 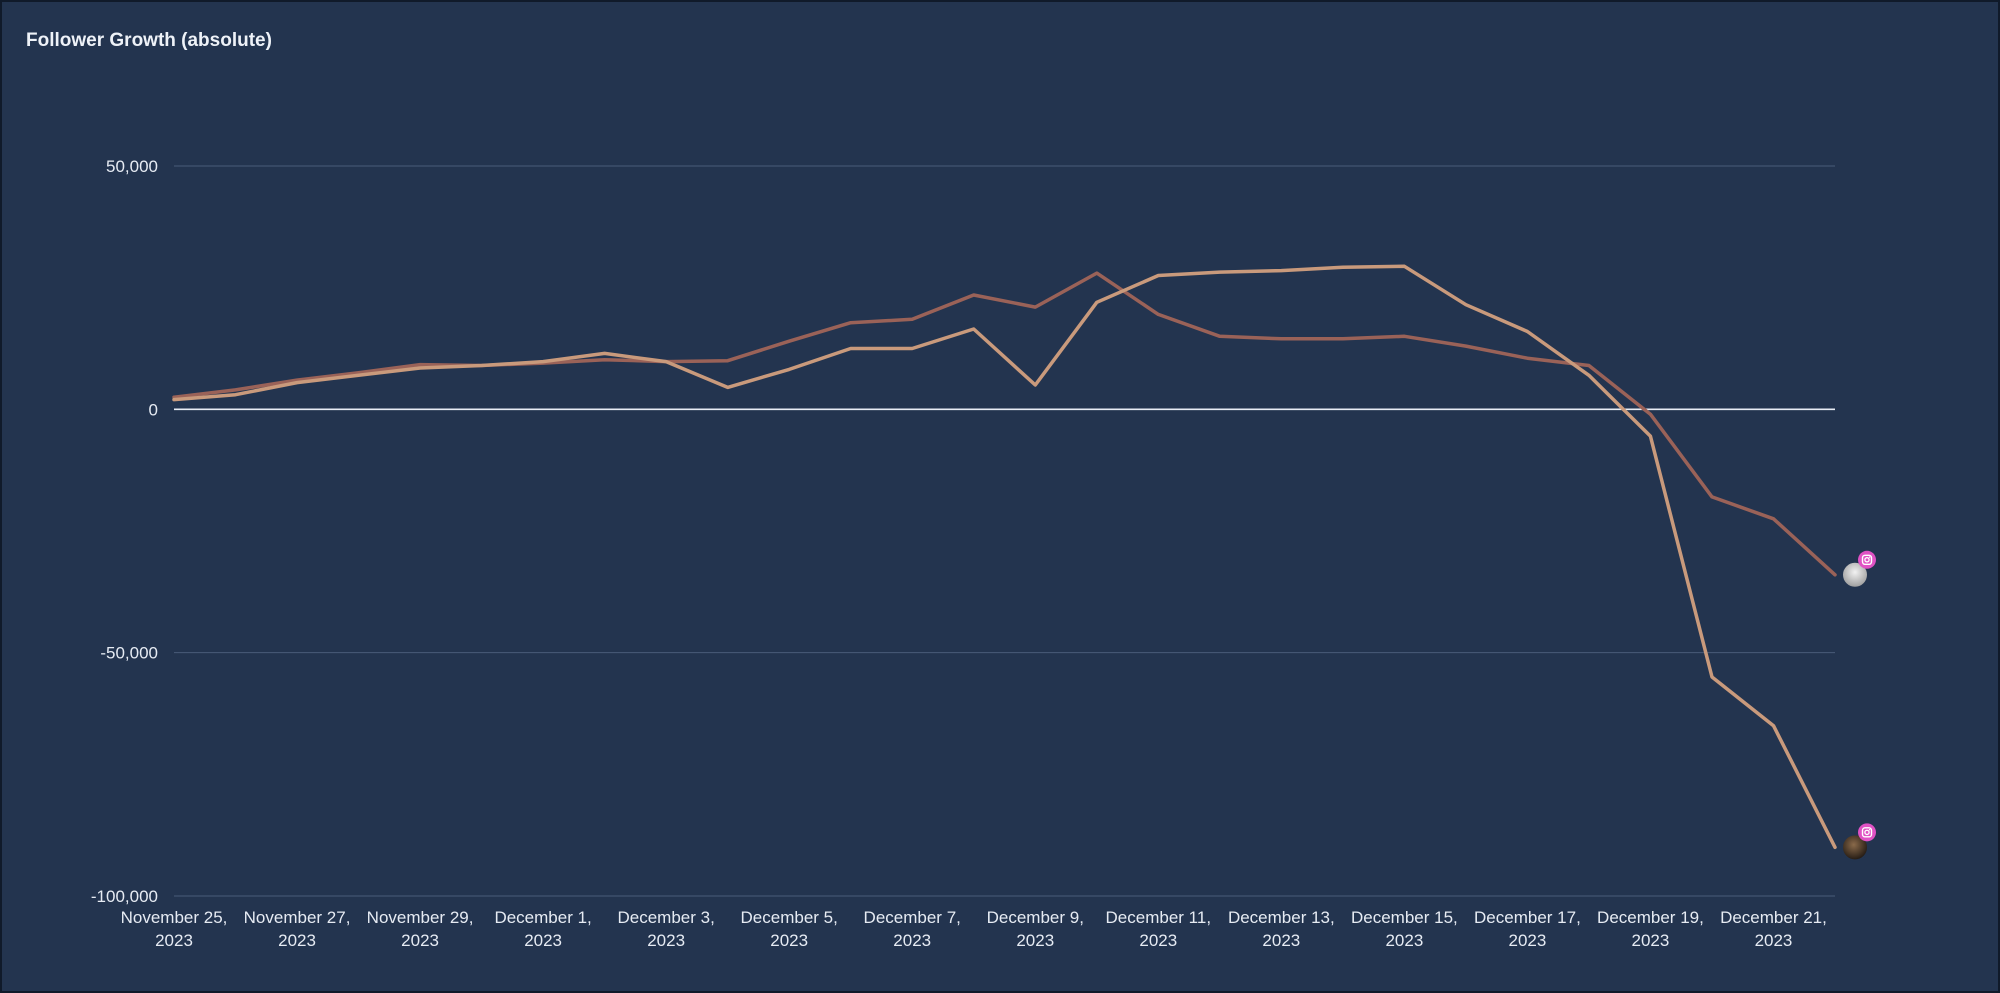 I want to click on y-tick-label: 50,000, so click(x=132, y=166).